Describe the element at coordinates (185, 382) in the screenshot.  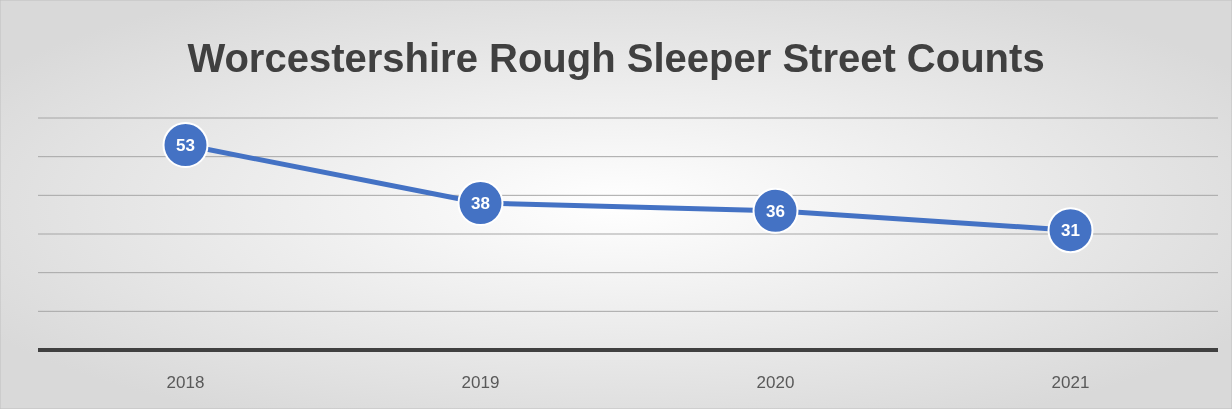
I see `x-tick-label: 2018` at that location.